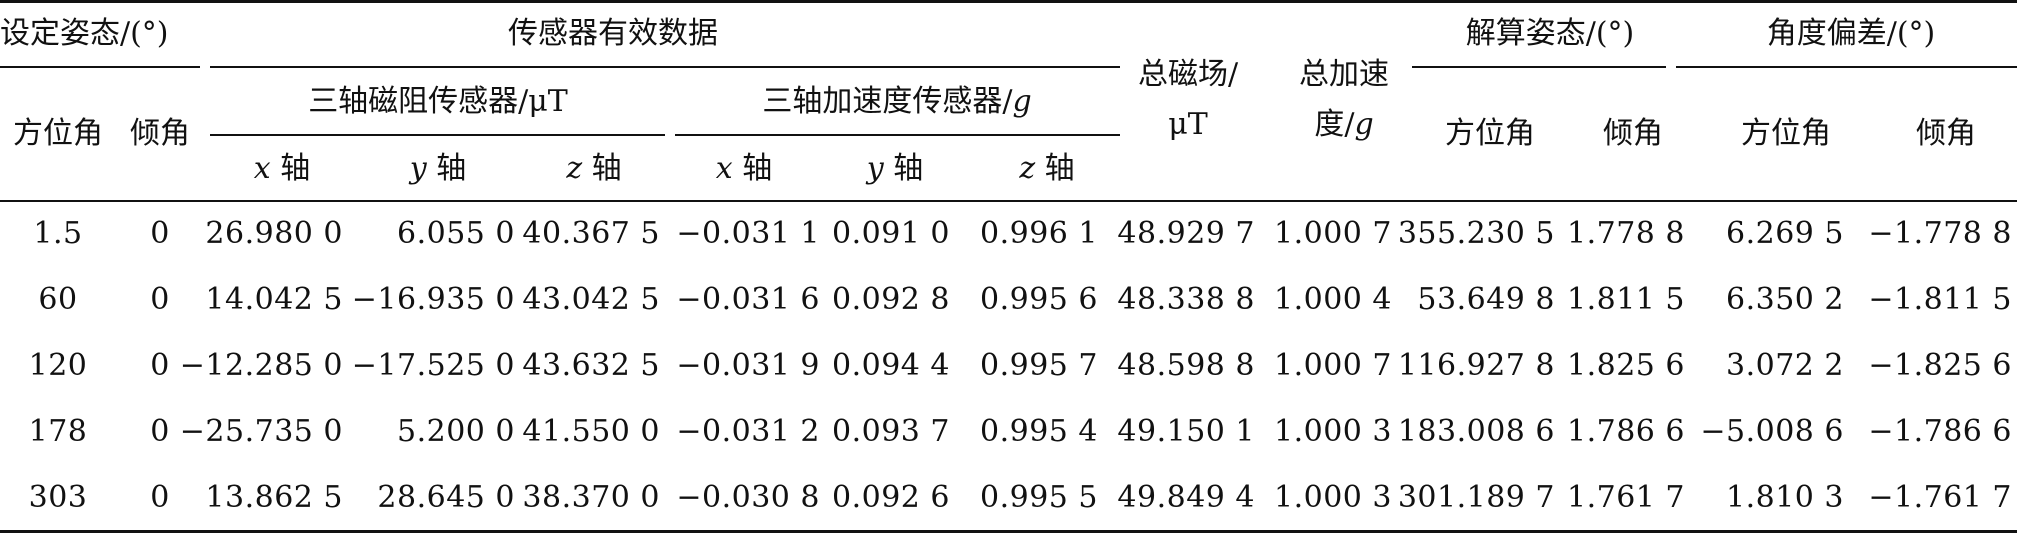 This screenshot has width=2017, height=534. What do you see at coordinates (58, 233) in the screenshot?
I see `cell-set-azimuth: 1.5` at bounding box center [58, 233].